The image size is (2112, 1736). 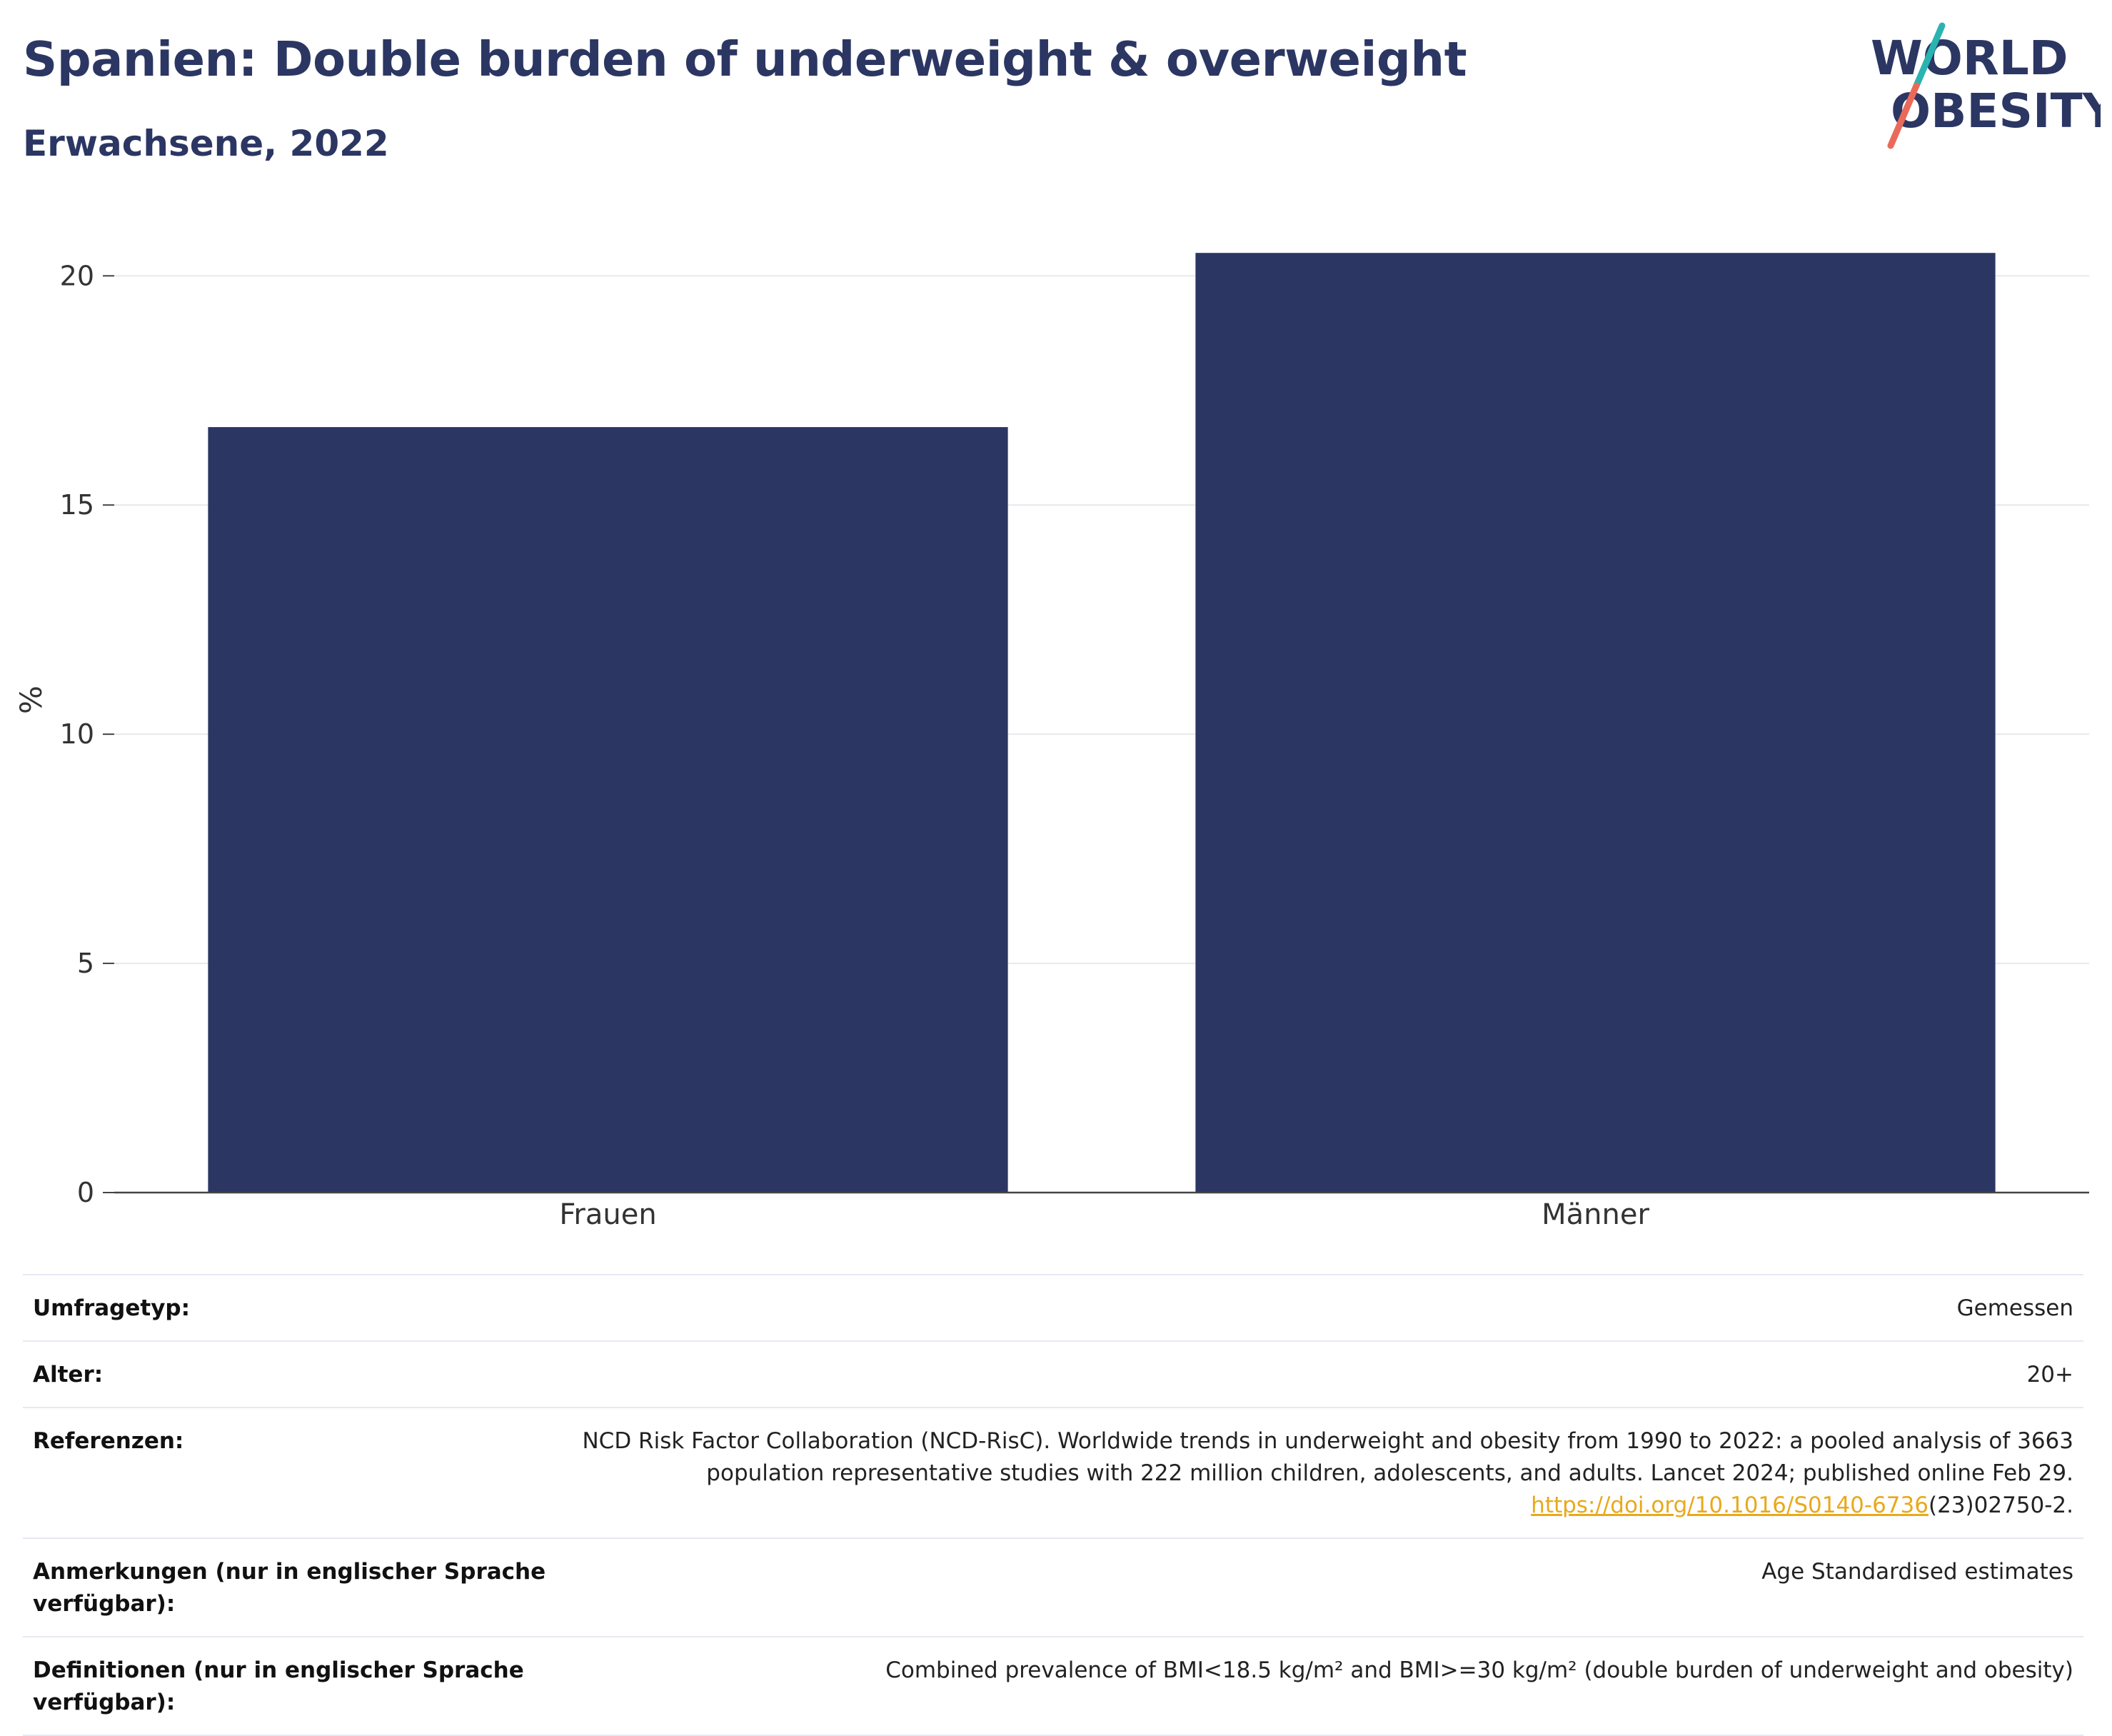 What do you see at coordinates (607, 1214) in the screenshot?
I see `x-category-label: Frauen` at bounding box center [607, 1214].